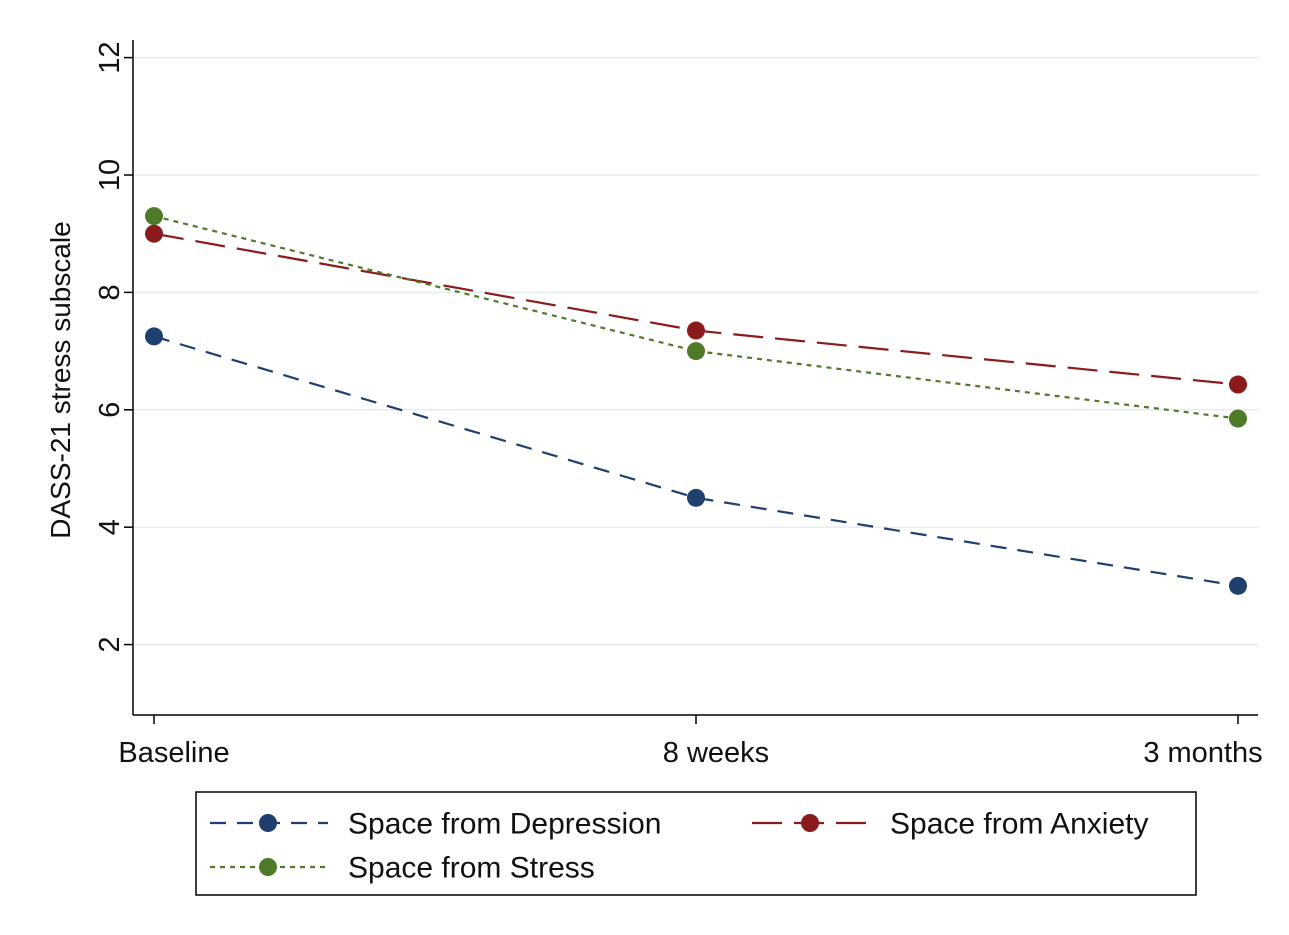 The width and height of the screenshot is (1289, 935). What do you see at coordinates (110, 410) in the screenshot?
I see `y-tick-label: 6` at bounding box center [110, 410].